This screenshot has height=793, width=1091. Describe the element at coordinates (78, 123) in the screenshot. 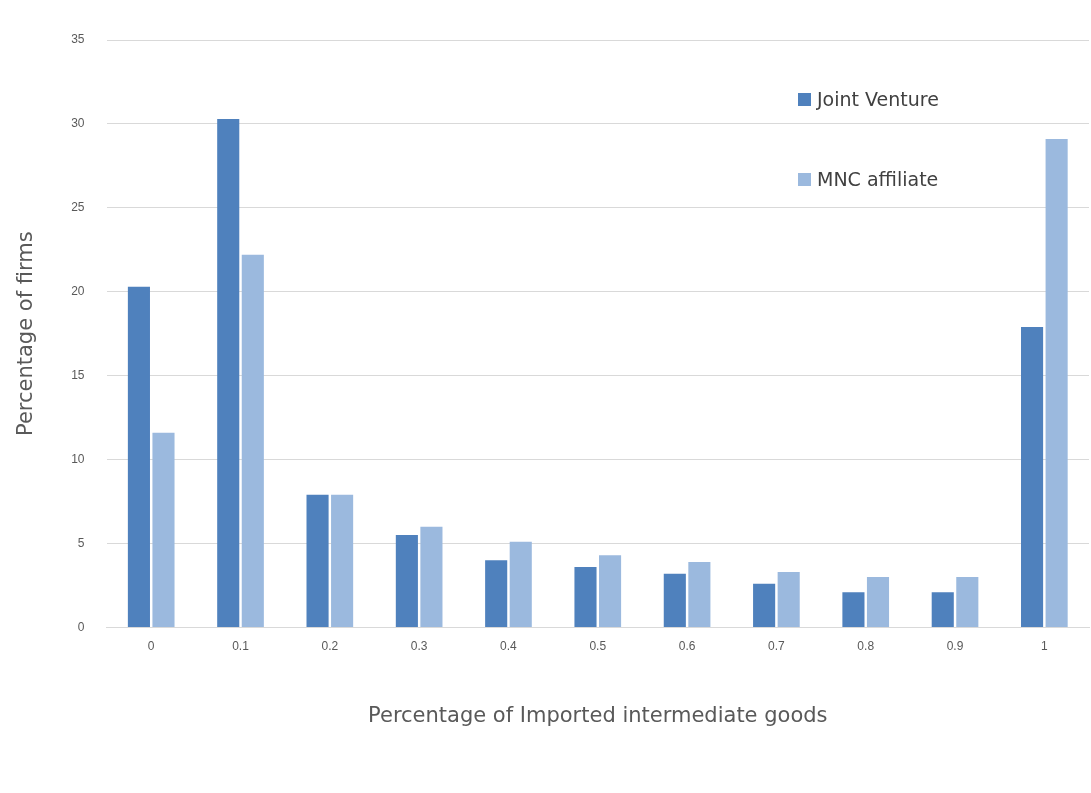

I see `y-tick-label: 30` at that location.